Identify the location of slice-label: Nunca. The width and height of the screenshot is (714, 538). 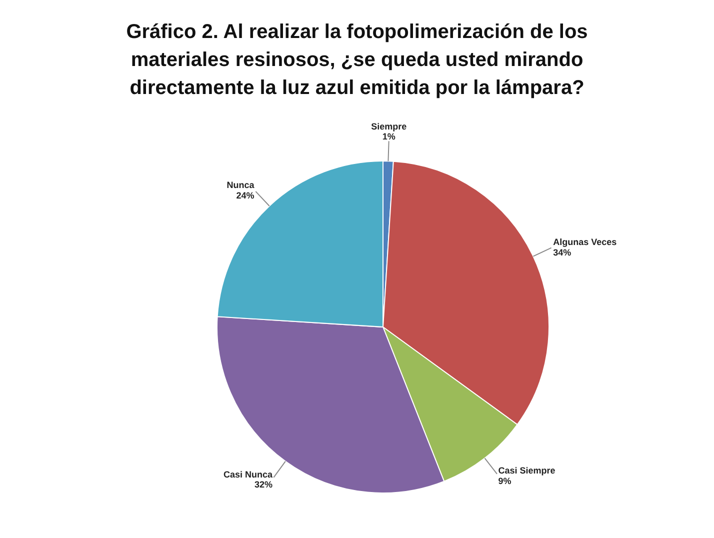
(241, 185).